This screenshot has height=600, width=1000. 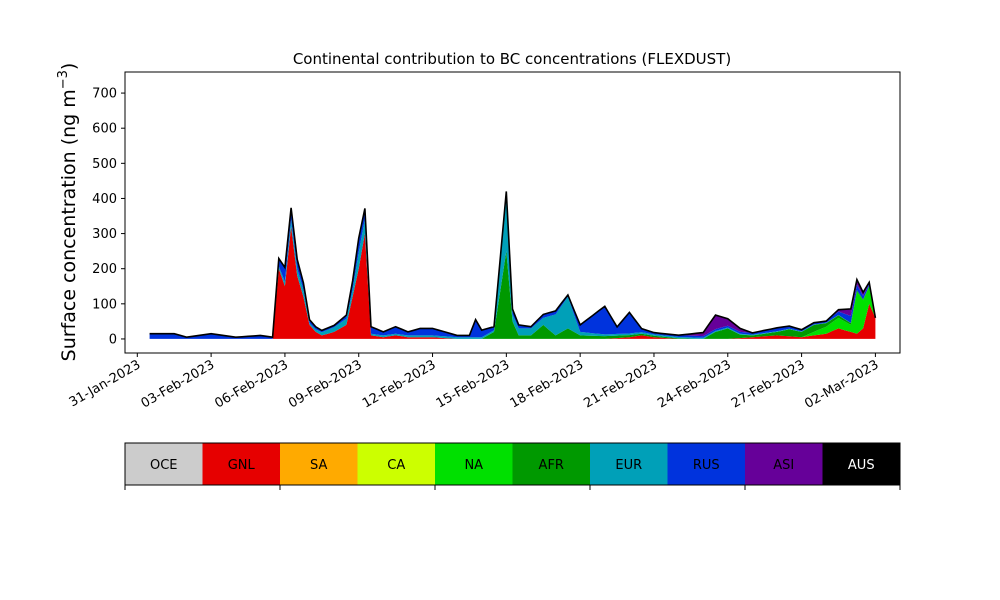 I want to click on legend-swatch-rus, so click(x=706, y=464).